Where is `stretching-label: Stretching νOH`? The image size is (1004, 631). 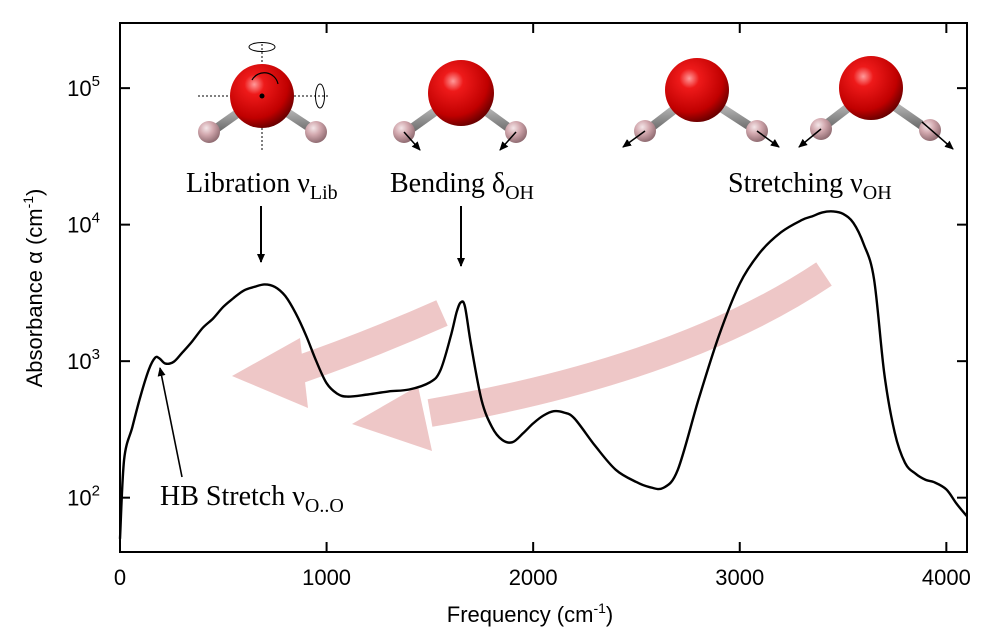
stretching-label: Stretching νOH is located at coordinates (810, 186).